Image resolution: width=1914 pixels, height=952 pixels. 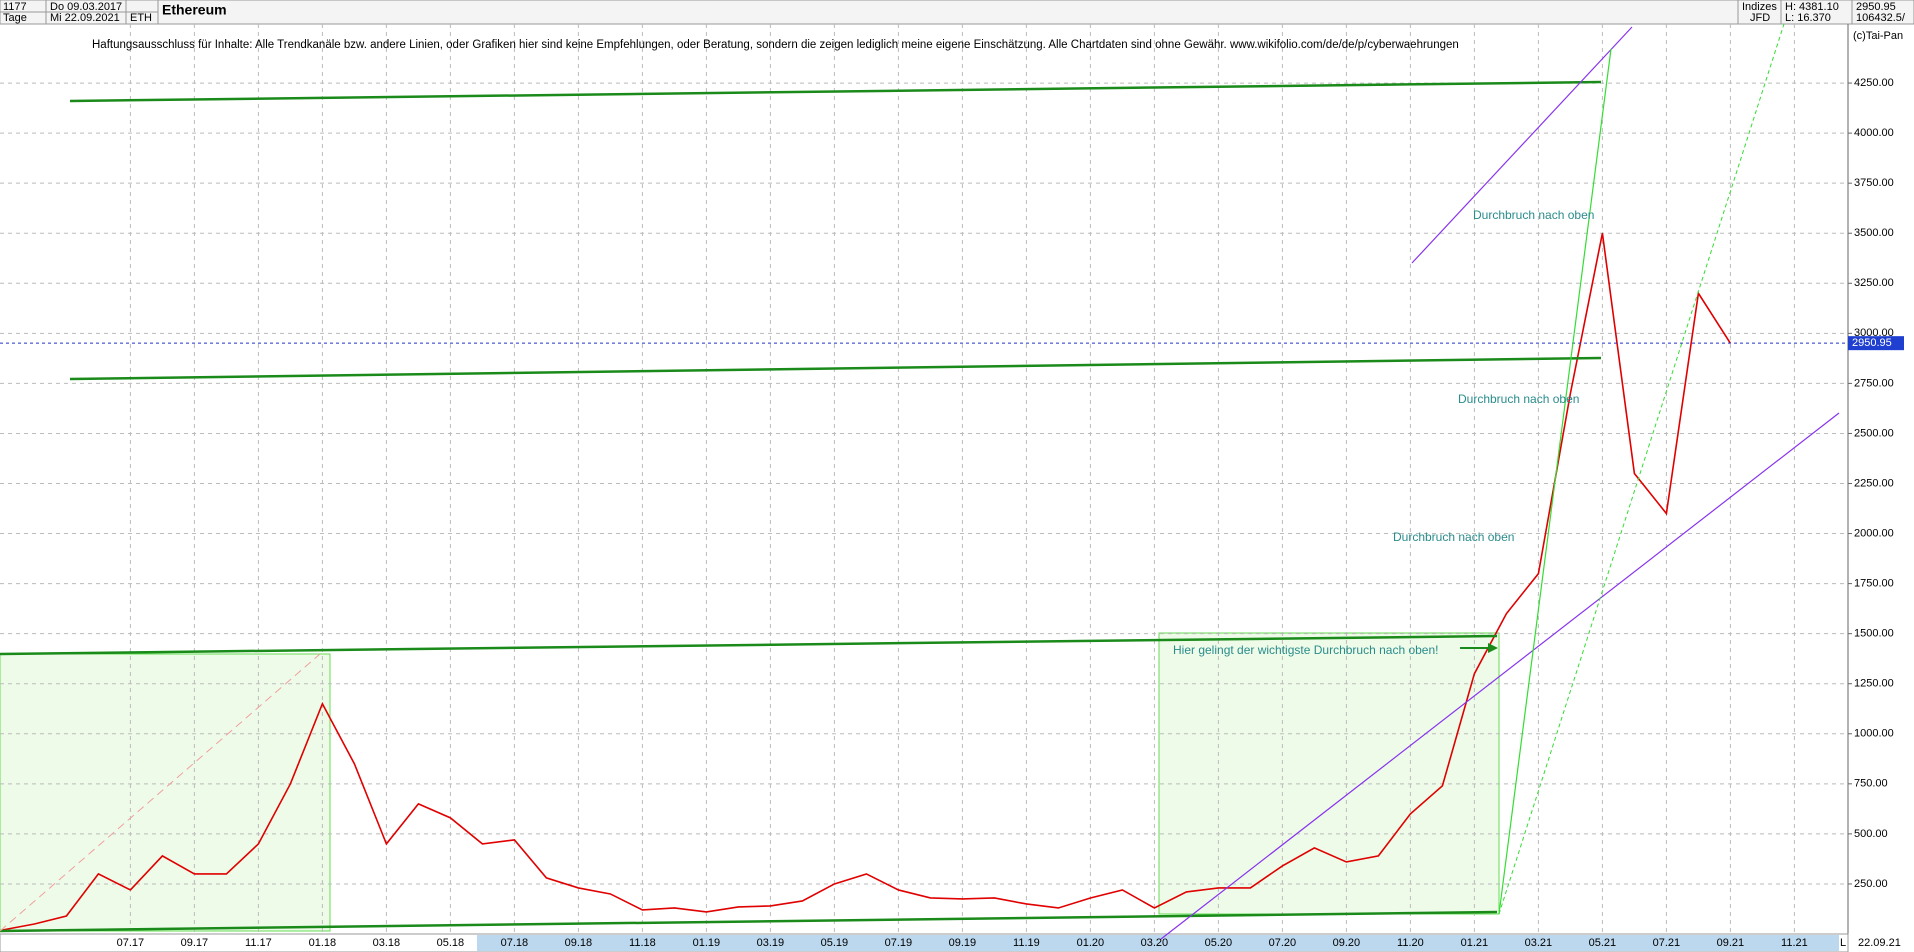 What do you see at coordinates (85, 18) in the screenshot?
I see `header-end: Mi 22.09.2021` at bounding box center [85, 18].